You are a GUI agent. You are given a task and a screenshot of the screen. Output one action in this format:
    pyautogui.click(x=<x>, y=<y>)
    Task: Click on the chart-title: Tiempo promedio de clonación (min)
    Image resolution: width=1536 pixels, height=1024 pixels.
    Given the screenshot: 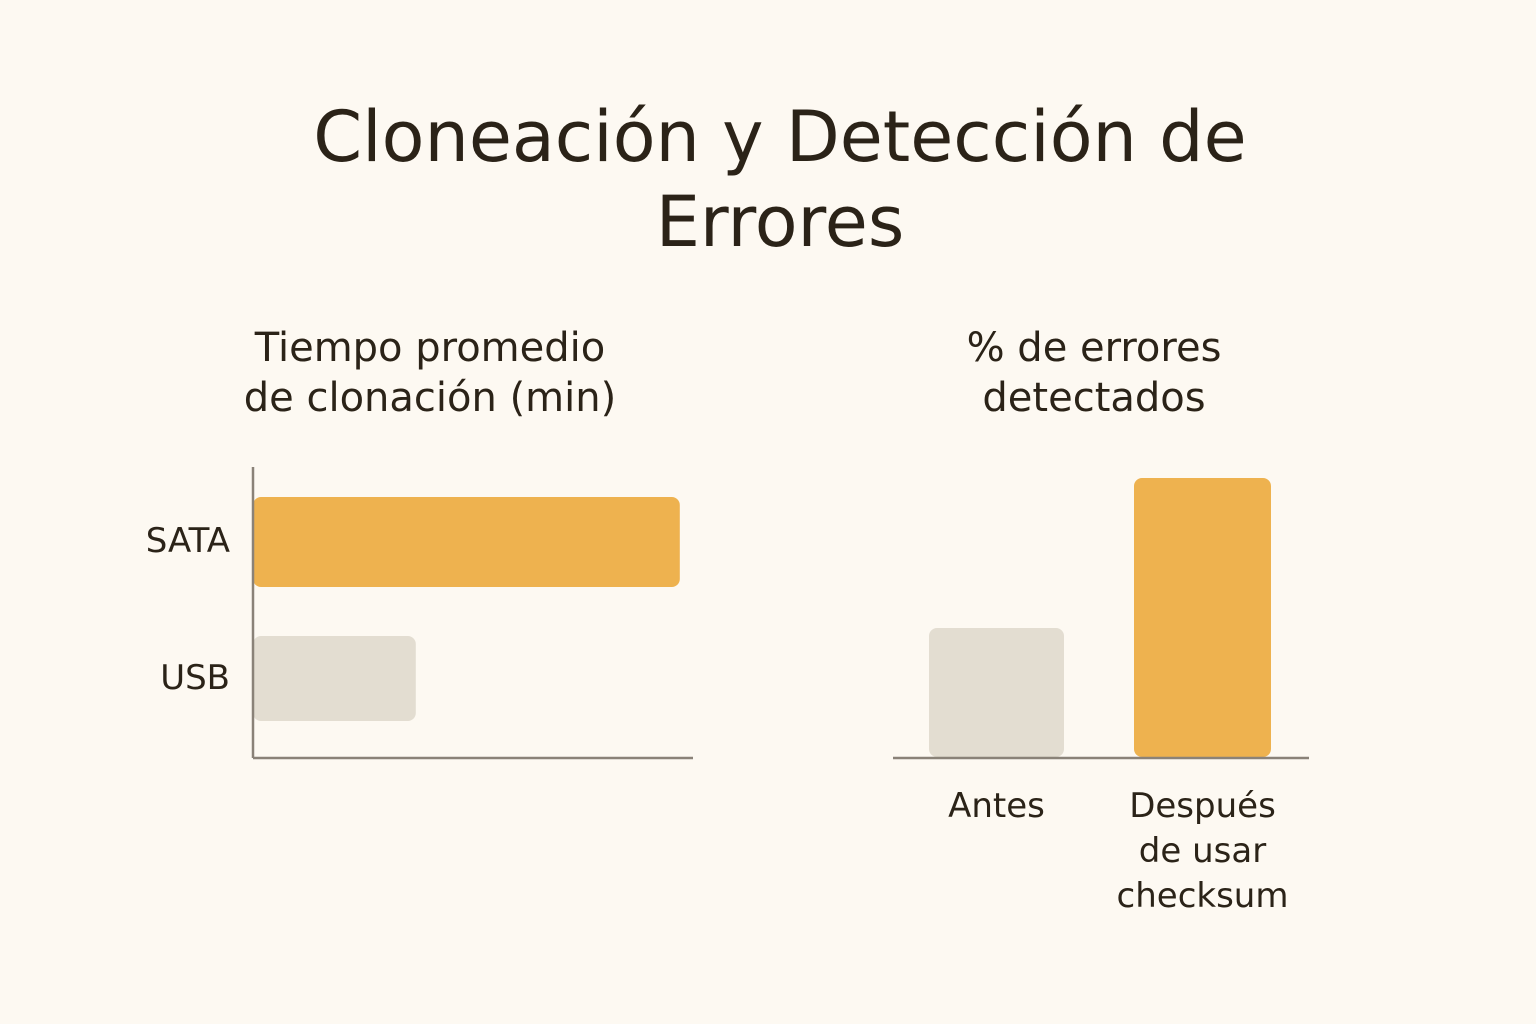 What is the action you would take?
    pyautogui.click(x=430, y=373)
    